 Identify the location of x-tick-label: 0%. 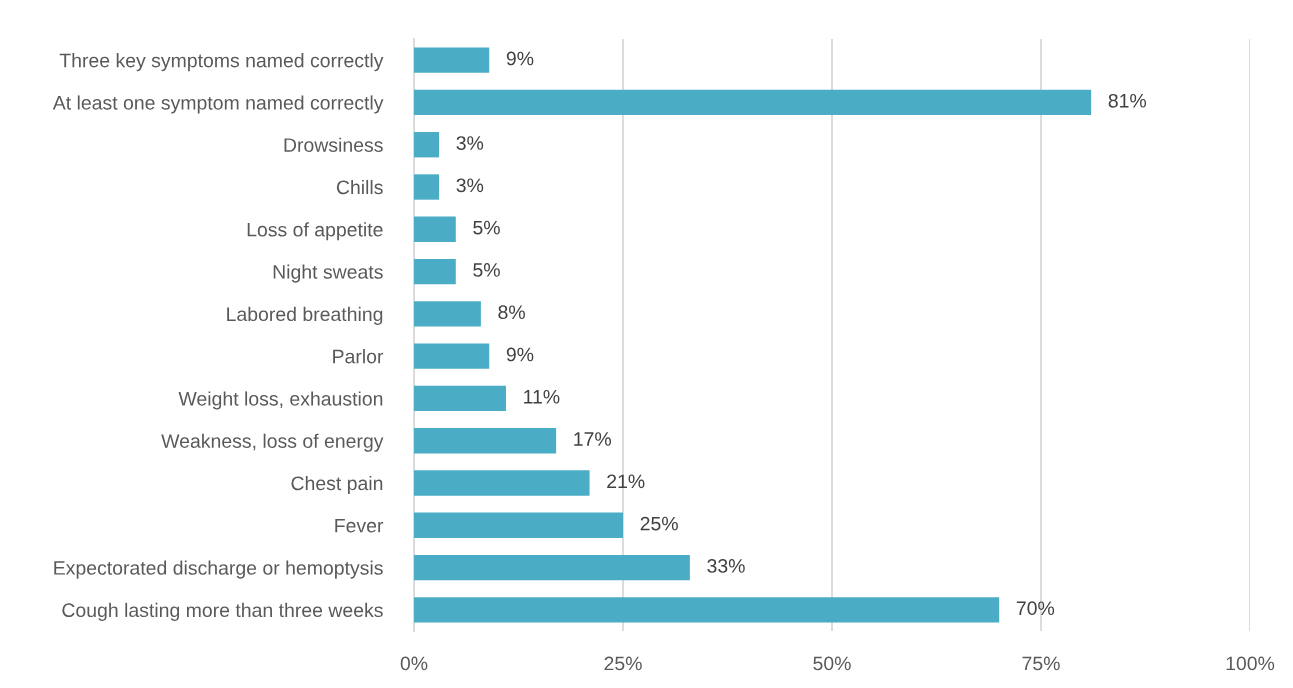
(414, 663).